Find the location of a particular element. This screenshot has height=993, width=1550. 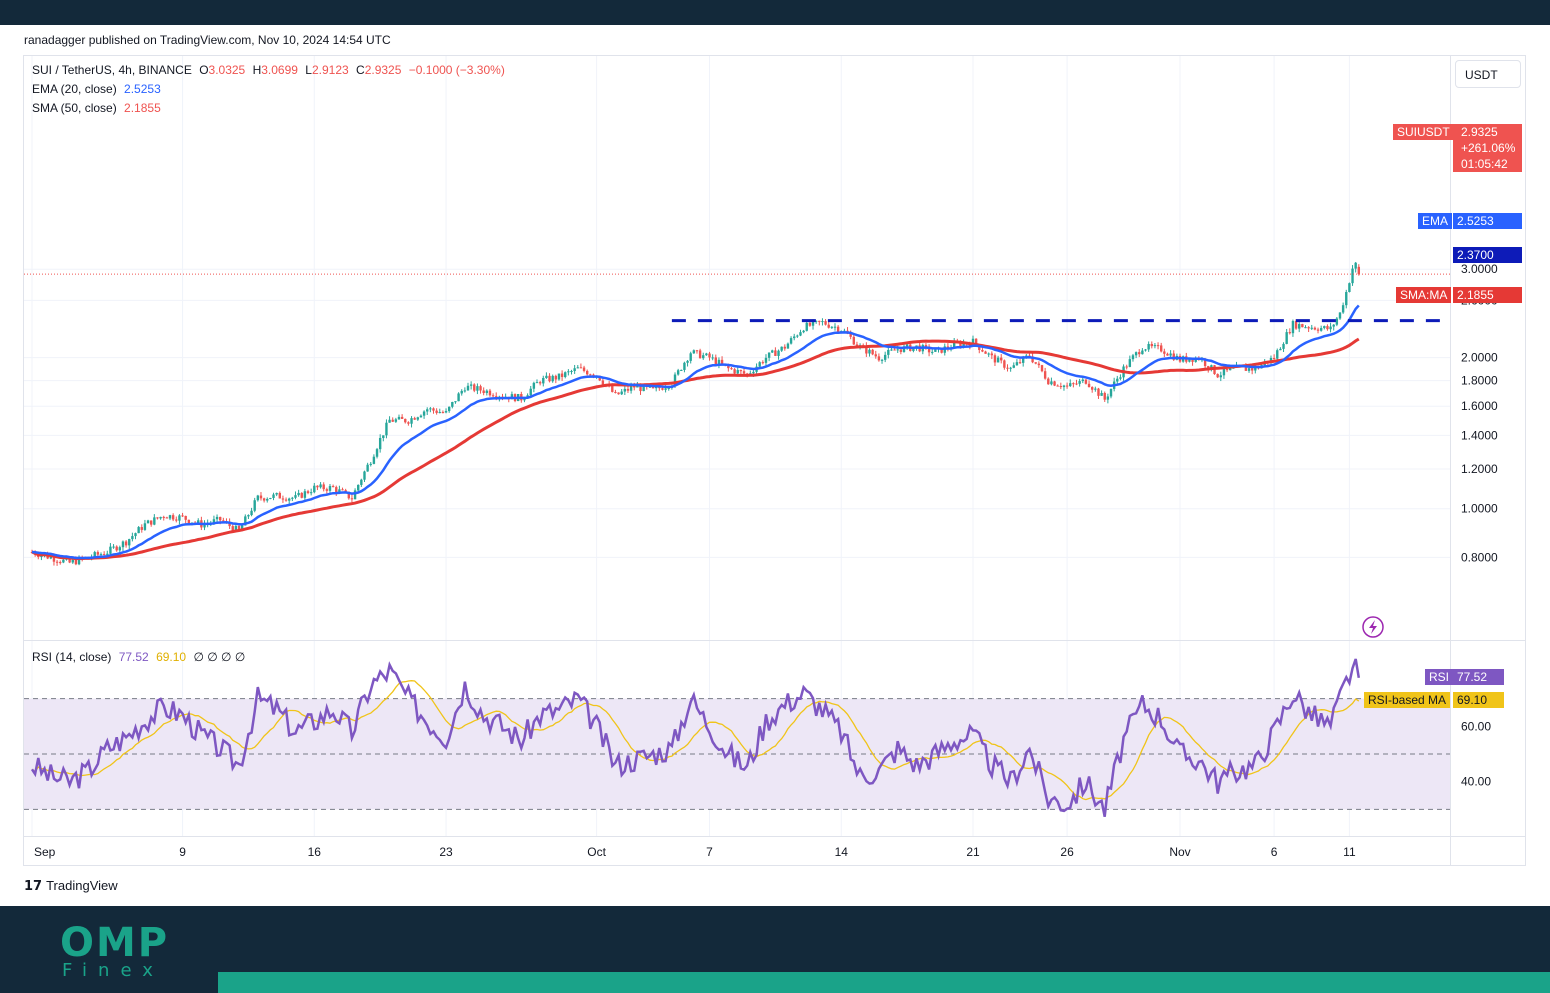

symbol-tag: SUIUSDT is located at coordinates (1423, 132).